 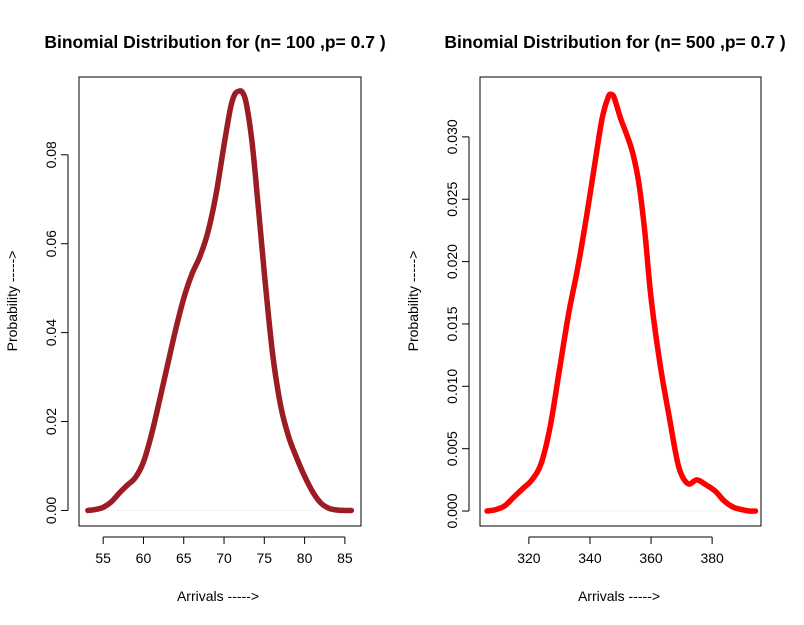 What do you see at coordinates (51, 421) in the screenshot?
I see `y-tick-label: 0.02` at bounding box center [51, 421].